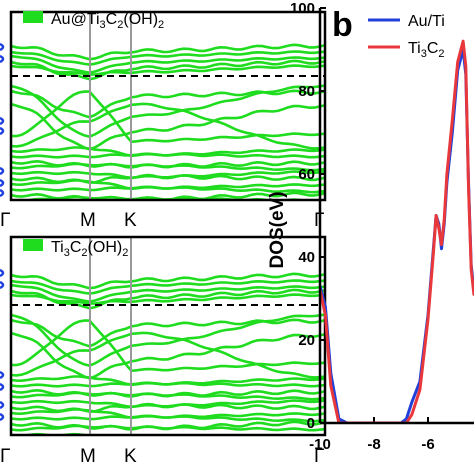 This screenshot has height=474, width=474. I want to click on x-tick-label: -8, so click(373, 444).